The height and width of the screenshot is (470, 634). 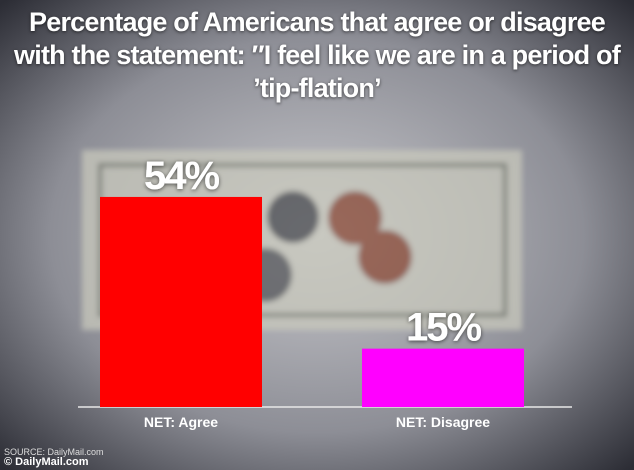 I want to click on source: SOURCE: DailyMail.com, so click(x=54, y=452).